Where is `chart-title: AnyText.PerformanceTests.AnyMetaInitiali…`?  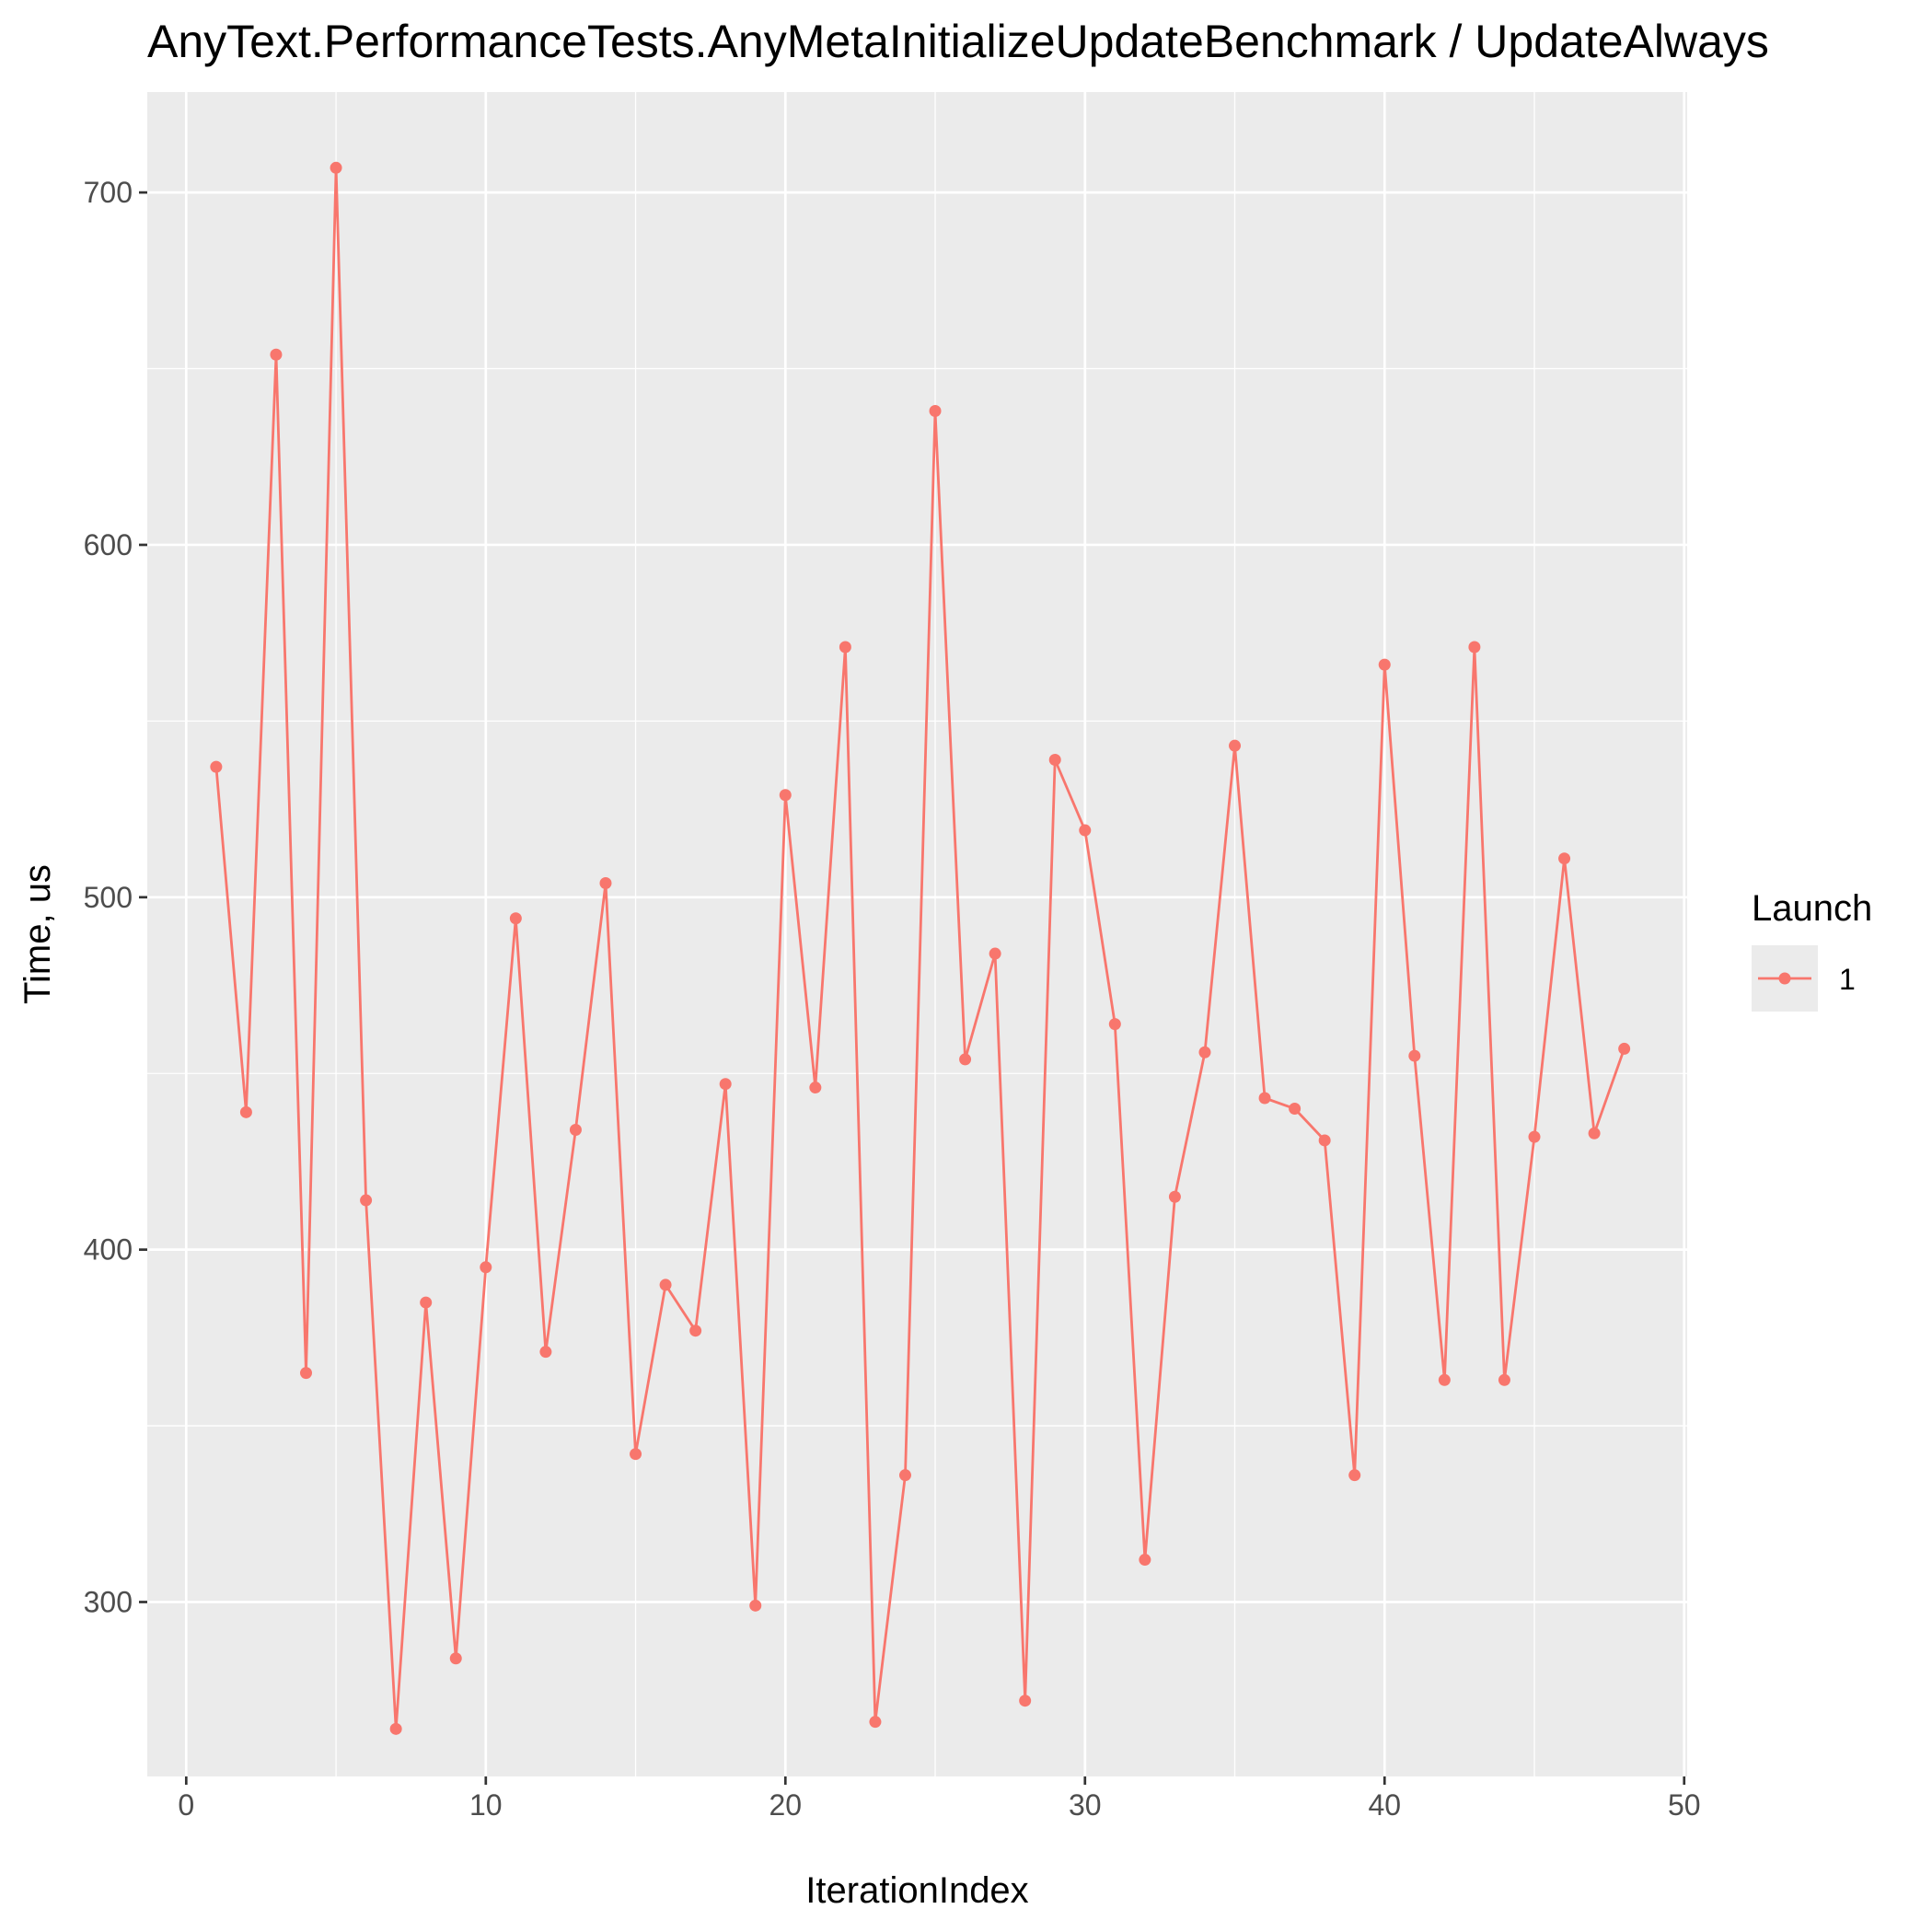
chart-title: AnyText.PerformanceTests.AnyMetaInitiali… is located at coordinates (958, 42).